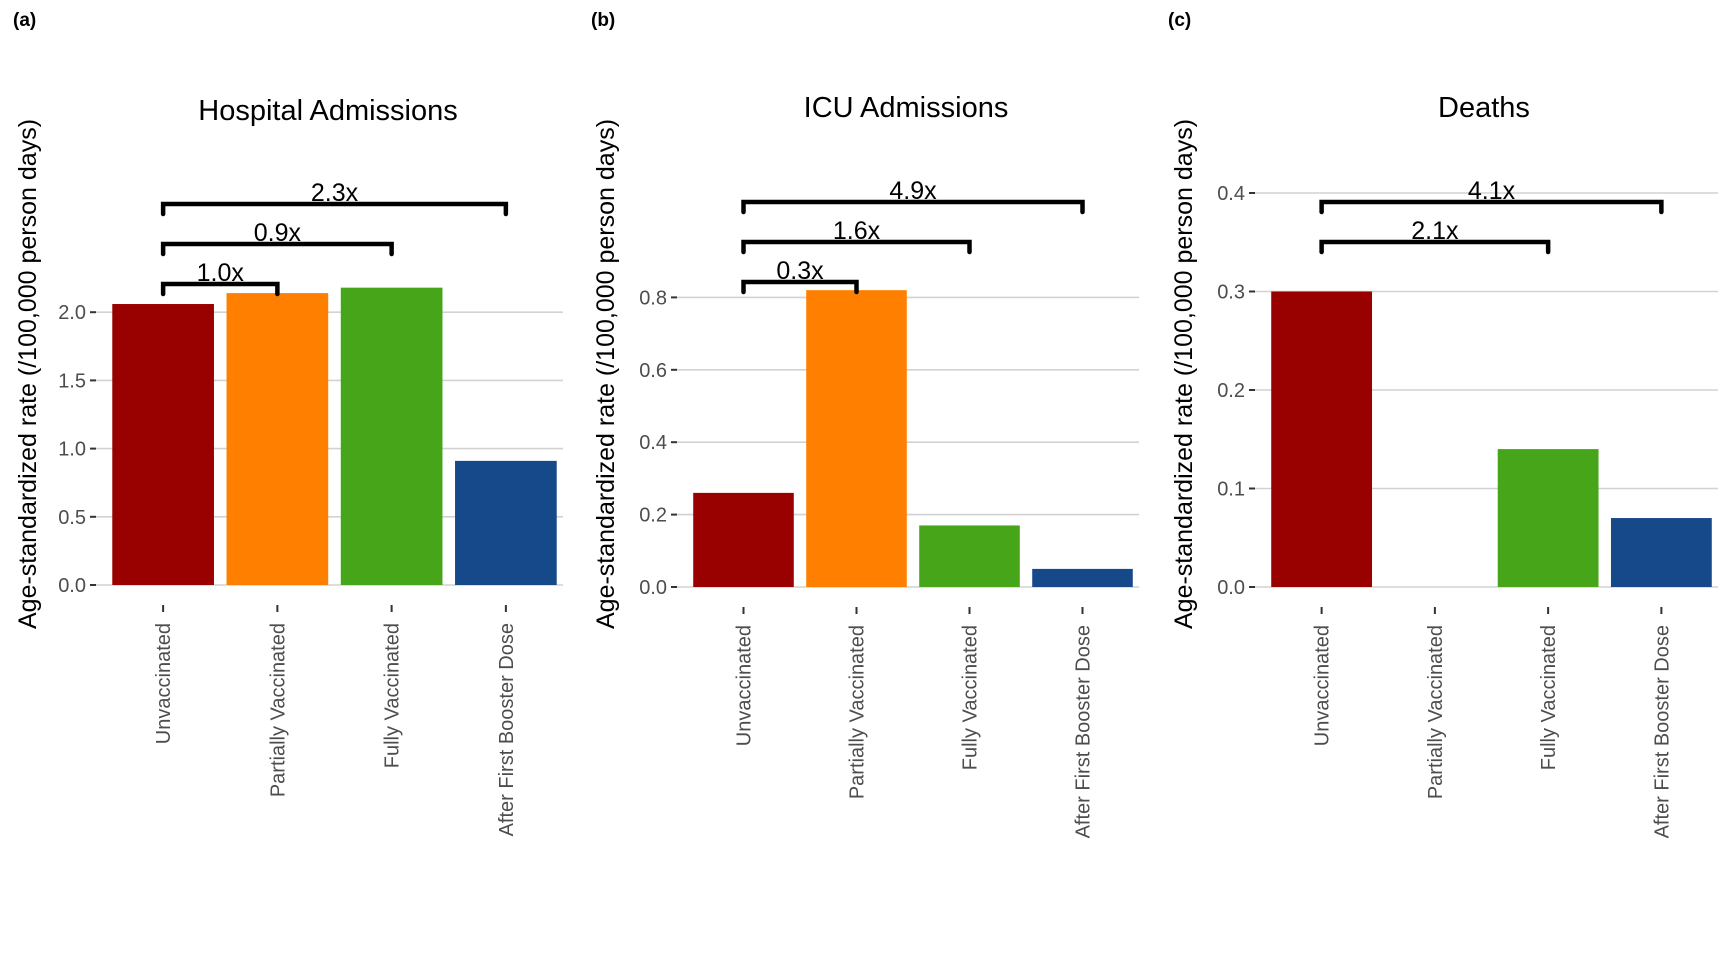 The height and width of the screenshot is (960, 1728). Describe the element at coordinates (913, 236) in the screenshot. I see `comparison-brackets: 4.9x 1.6x 0.3x` at that location.